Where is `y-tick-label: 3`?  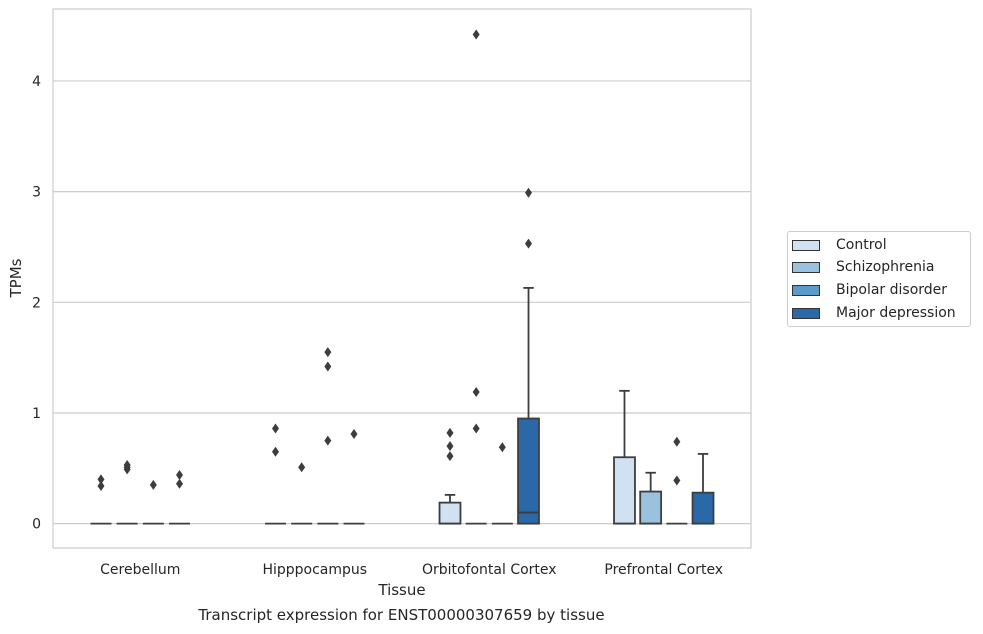
y-tick-label: 3 is located at coordinates (36, 193).